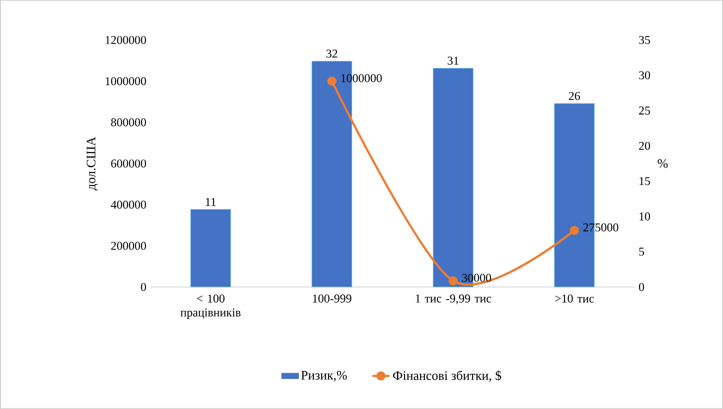  What do you see at coordinates (211, 202) in the screenshot?
I see `data-label: 11` at bounding box center [211, 202].